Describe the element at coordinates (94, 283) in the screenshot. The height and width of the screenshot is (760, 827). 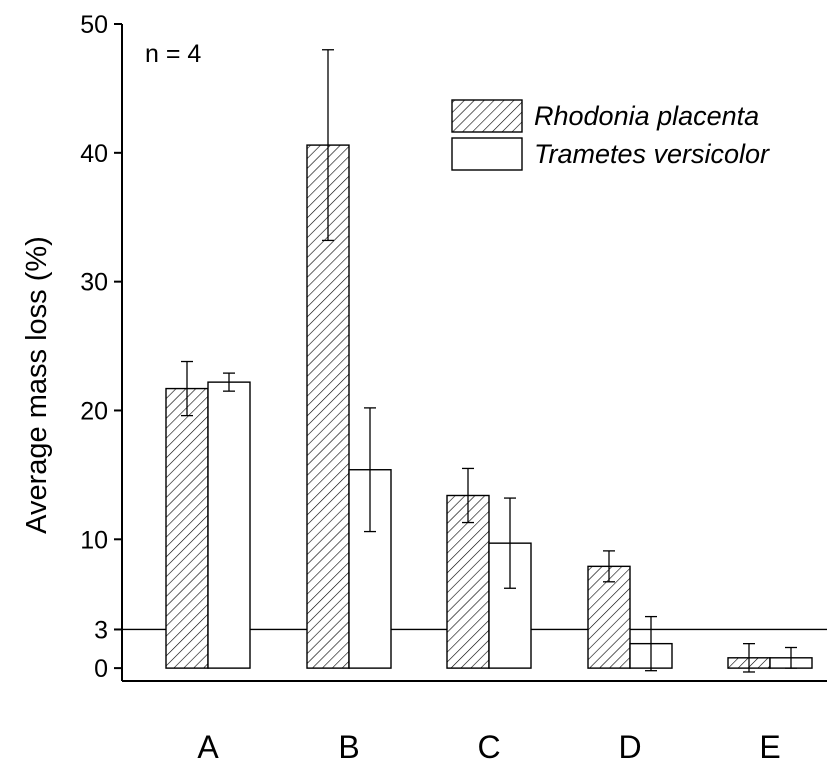
I see `y-tick-label: 30` at that location.